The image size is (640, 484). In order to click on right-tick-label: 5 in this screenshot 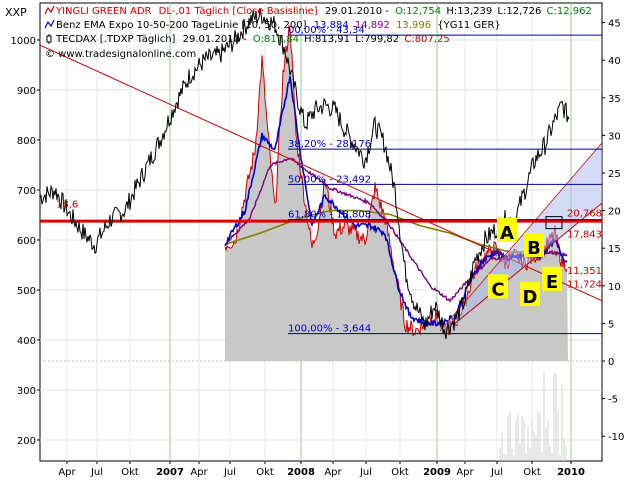, I will do `click(611, 324)`.